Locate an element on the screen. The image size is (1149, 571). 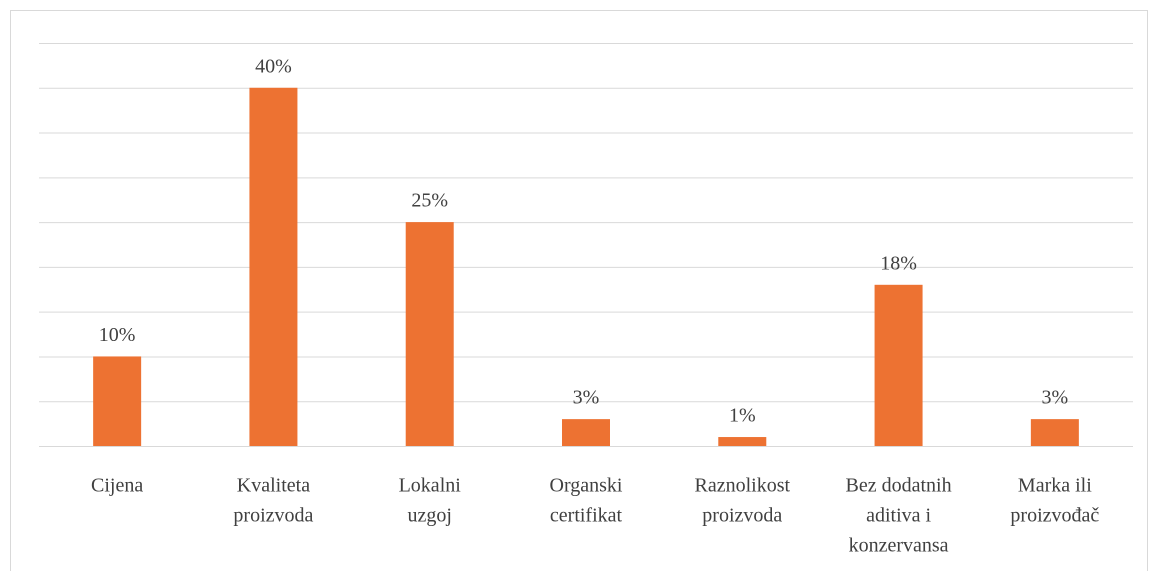
x-tick-label: Organski is located at coordinates (586, 486).